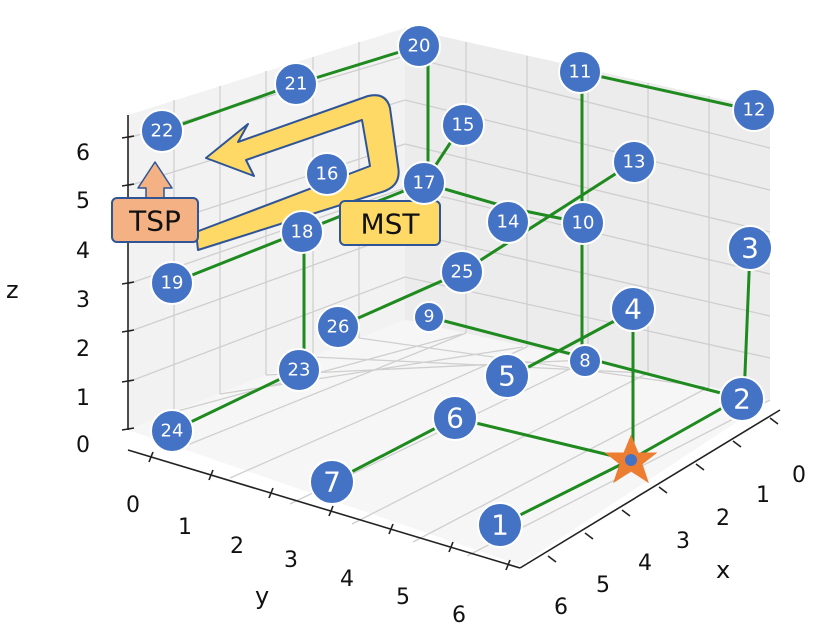 This screenshot has width=820, height=632. Describe the element at coordinates (645, 563) in the screenshot. I see `x-tick-4: 4` at that location.